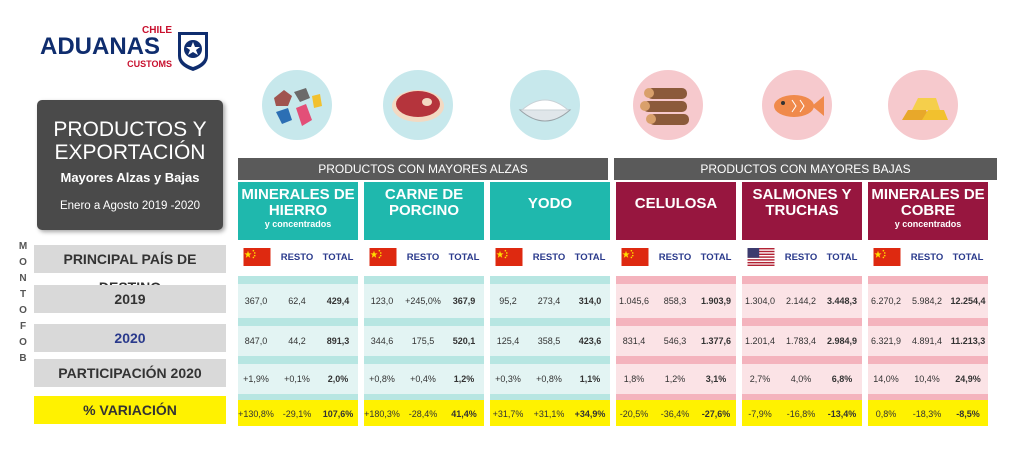  I want to click on value-cell-part: 24,9%, so click(968, 379).